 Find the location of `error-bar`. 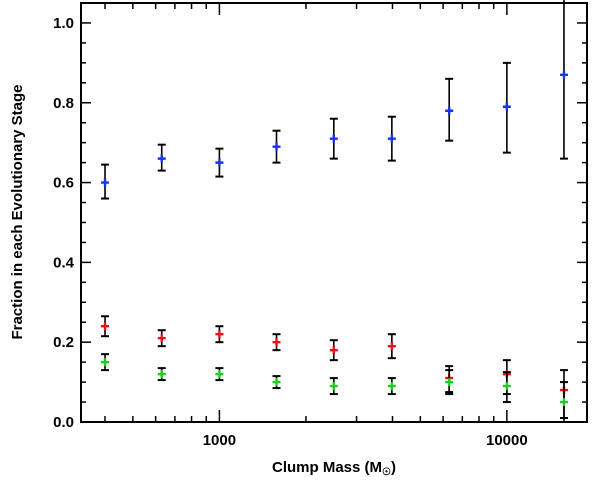

error-bar is located at coordinates (563, 80).